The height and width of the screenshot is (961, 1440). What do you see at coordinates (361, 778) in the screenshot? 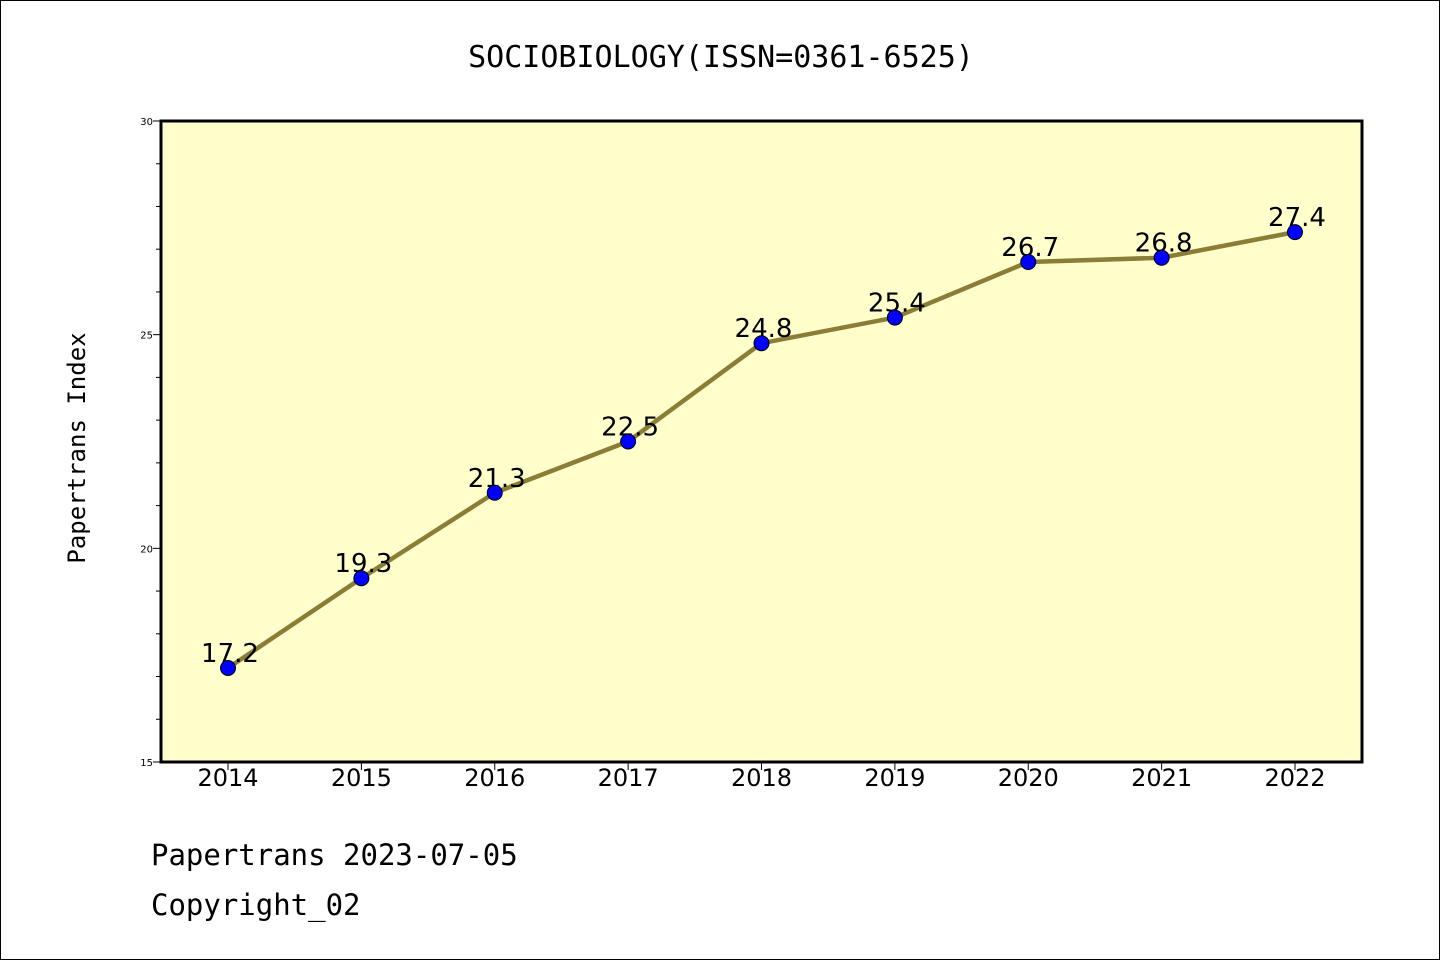
I see `x-tick-label: 2015` at bounding box center [361, 778].